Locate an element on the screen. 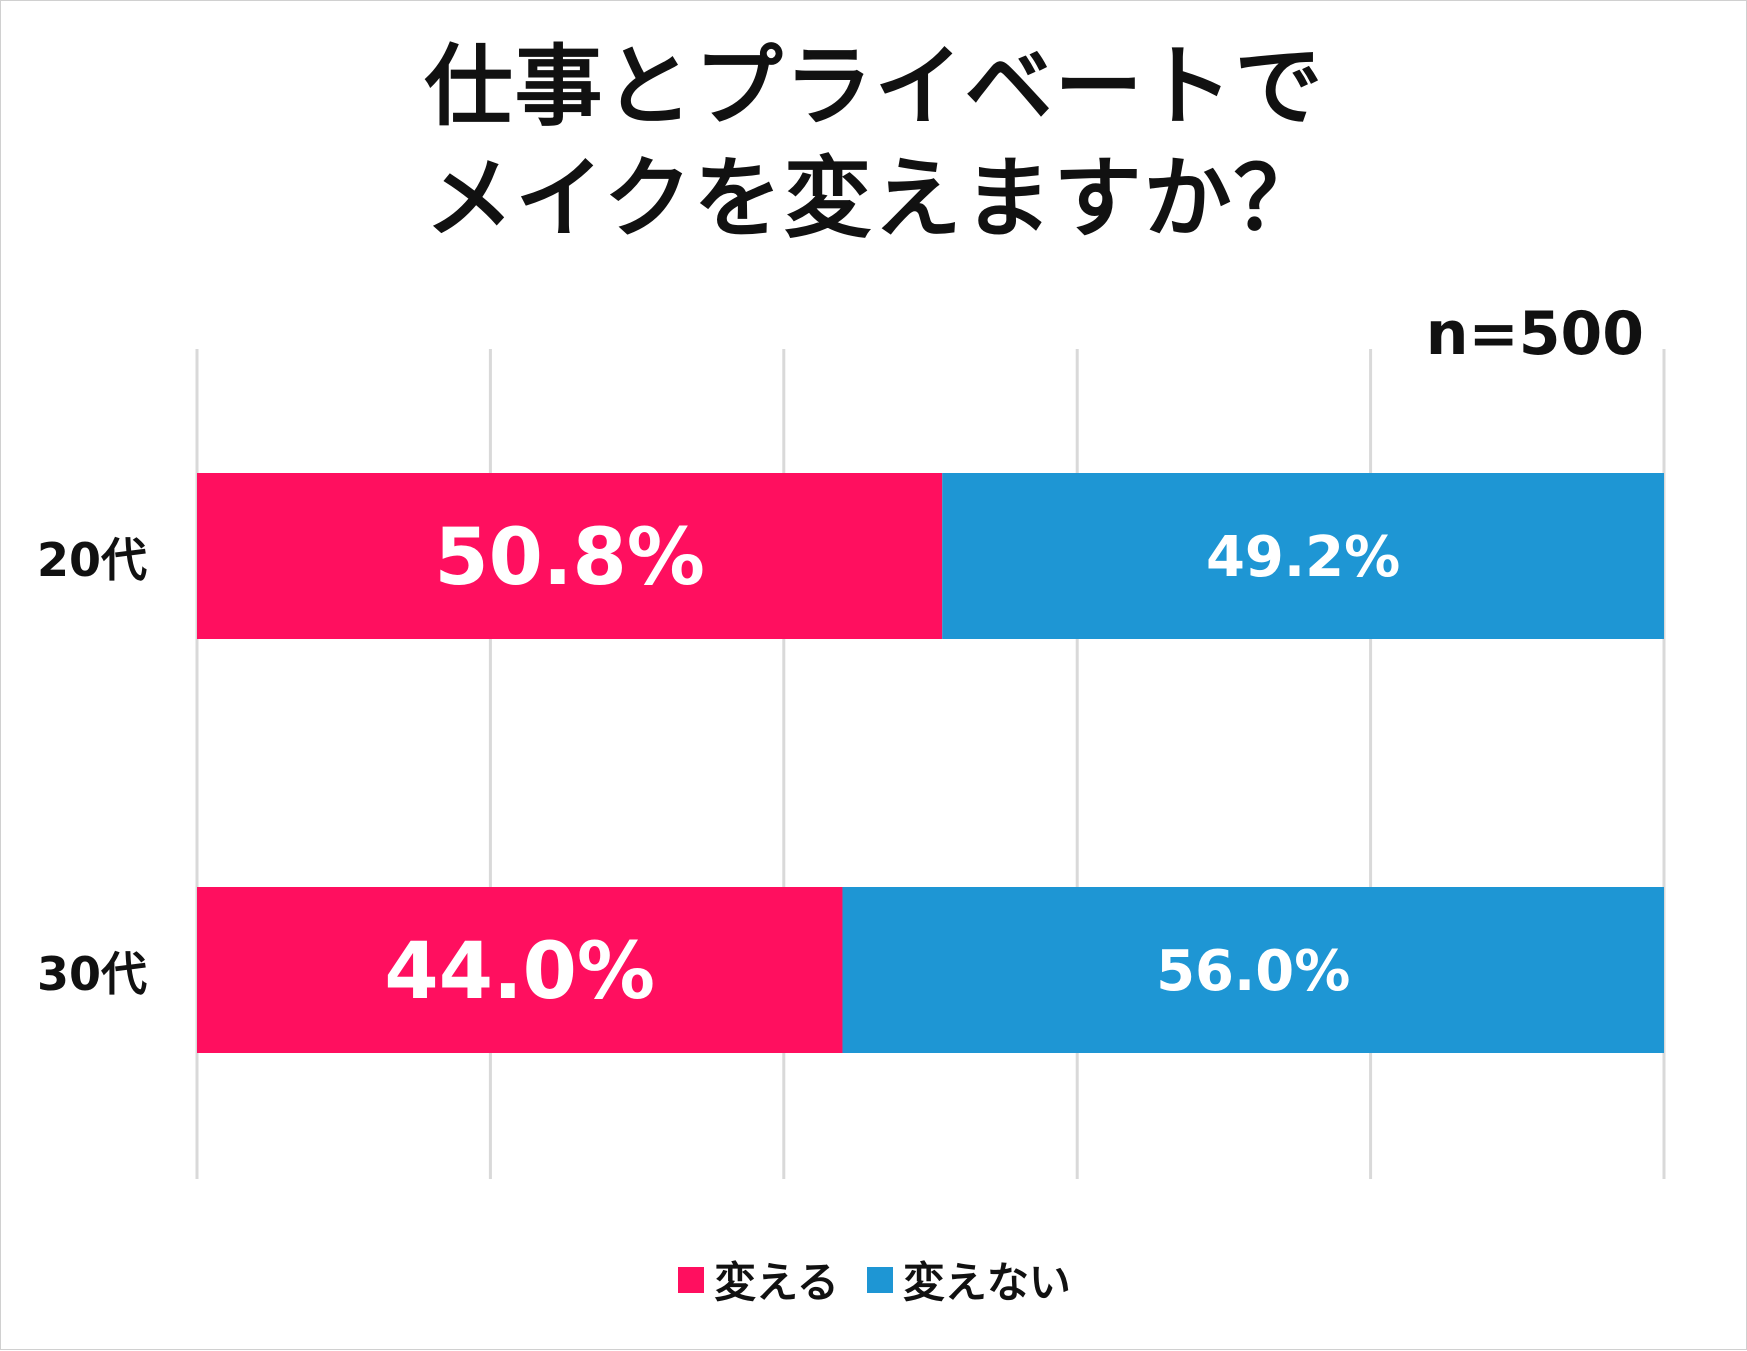 The height and width of the screenshot is (1351, 1747). data-label: 44.0% is located at coordinates (519, 972).